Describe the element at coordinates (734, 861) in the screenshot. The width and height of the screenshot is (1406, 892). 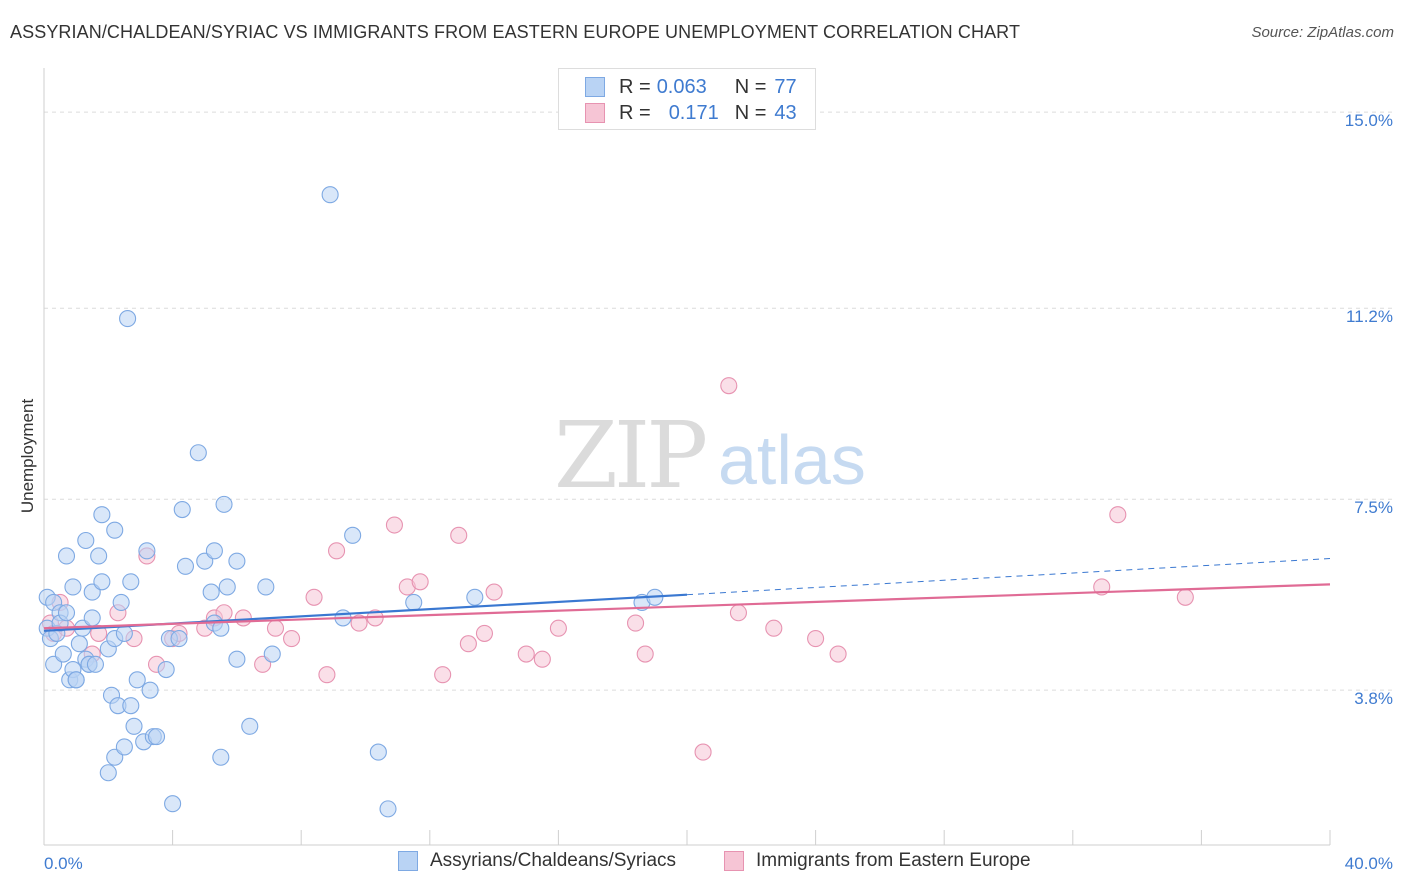
I see `pink-swatch-icon` at that location.